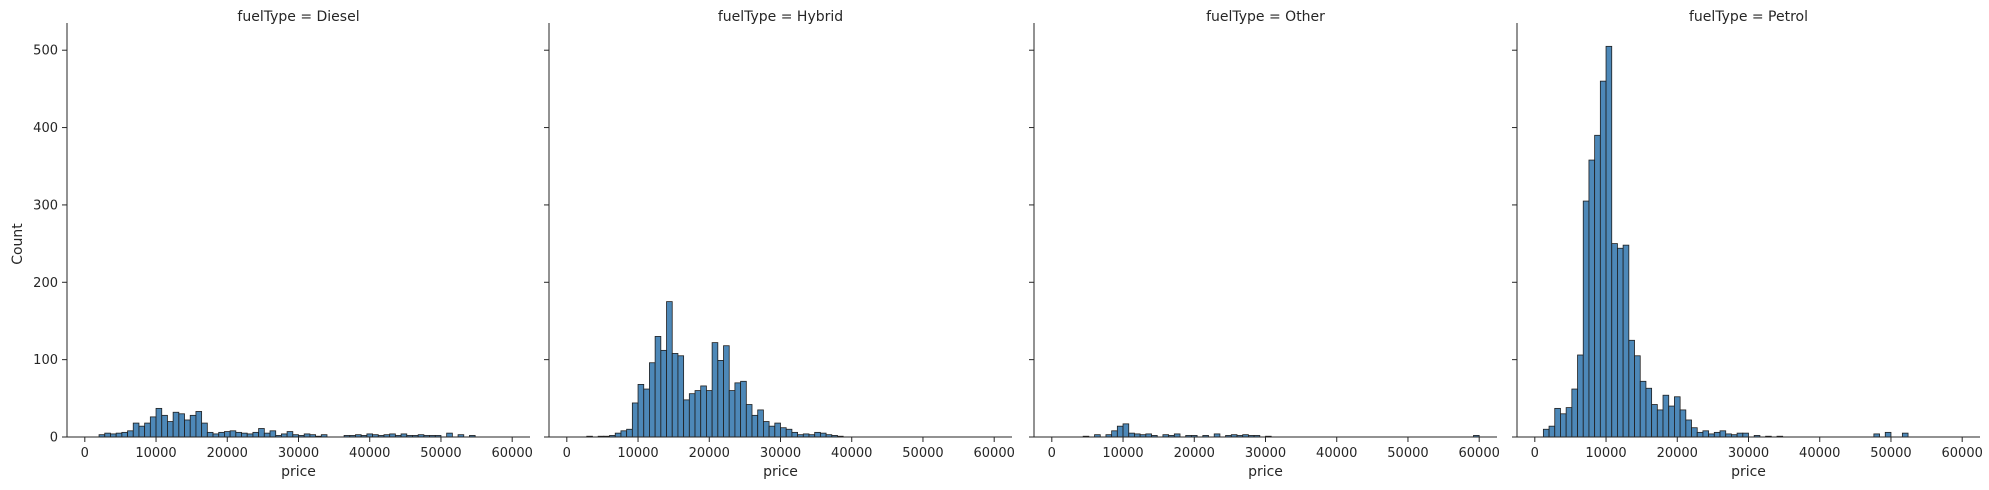 This screenshot has width=1989, height=490. I want to click on y-tick-label: 100, so click(45, 360).